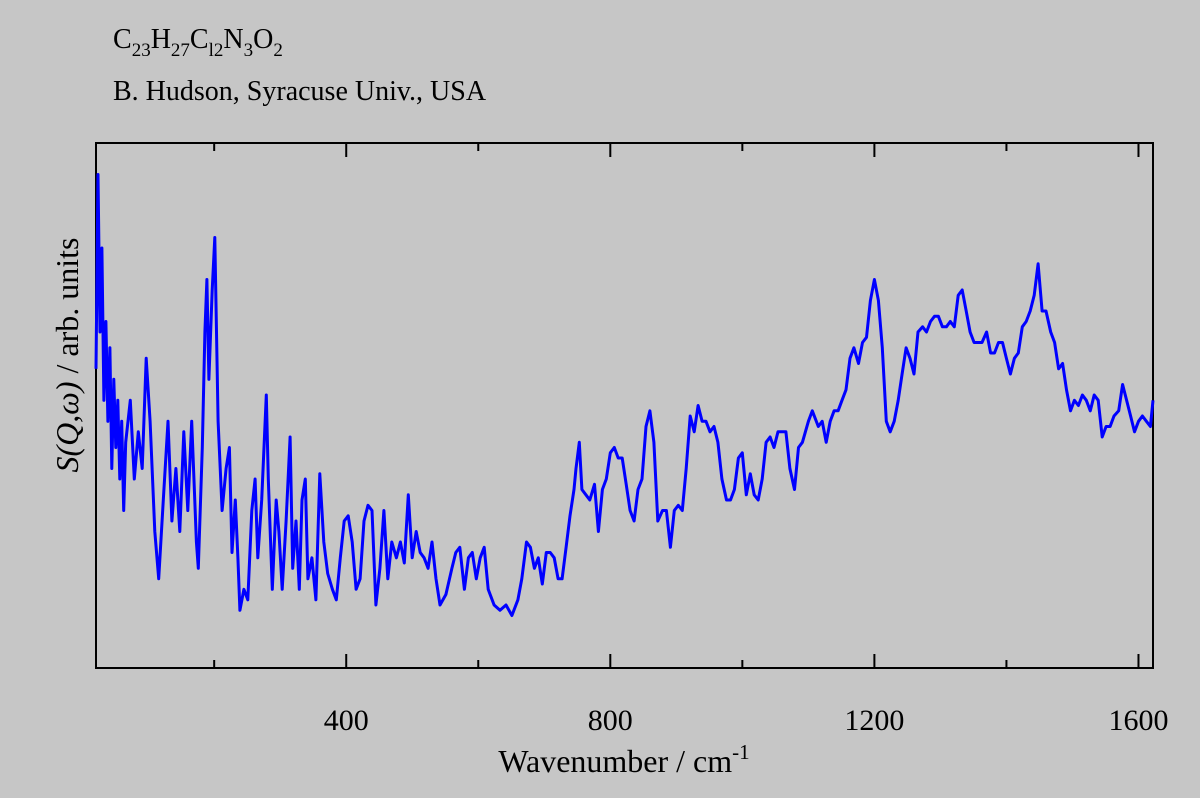 The height and width of the screenshot is (798, 1200). What do you see at coordinates (263, 39) in the screenshot?
I see `formula-element: O` at bounding box center [263, 39].